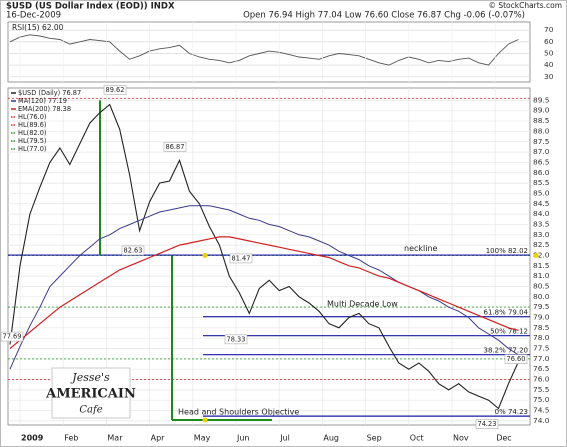  I want to click on x-tick-label: Sep, so click(374, 438).